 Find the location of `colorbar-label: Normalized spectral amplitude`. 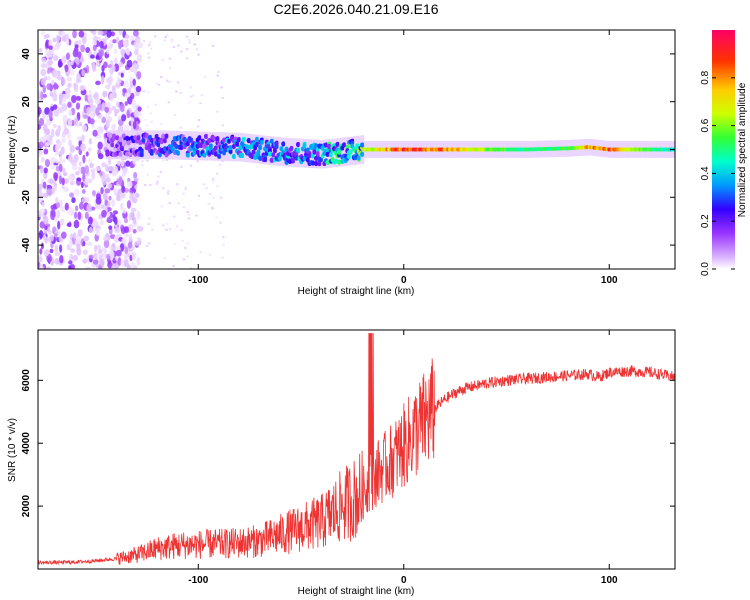

colorbar-label: Normalized spectral amplitude is located at coordinates (742, 149).